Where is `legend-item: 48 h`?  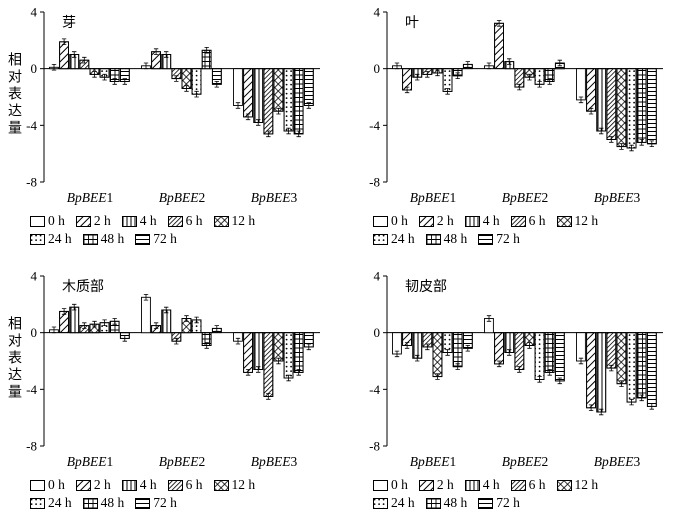
legend-item: 48 h is located at coordinates (446, 503).